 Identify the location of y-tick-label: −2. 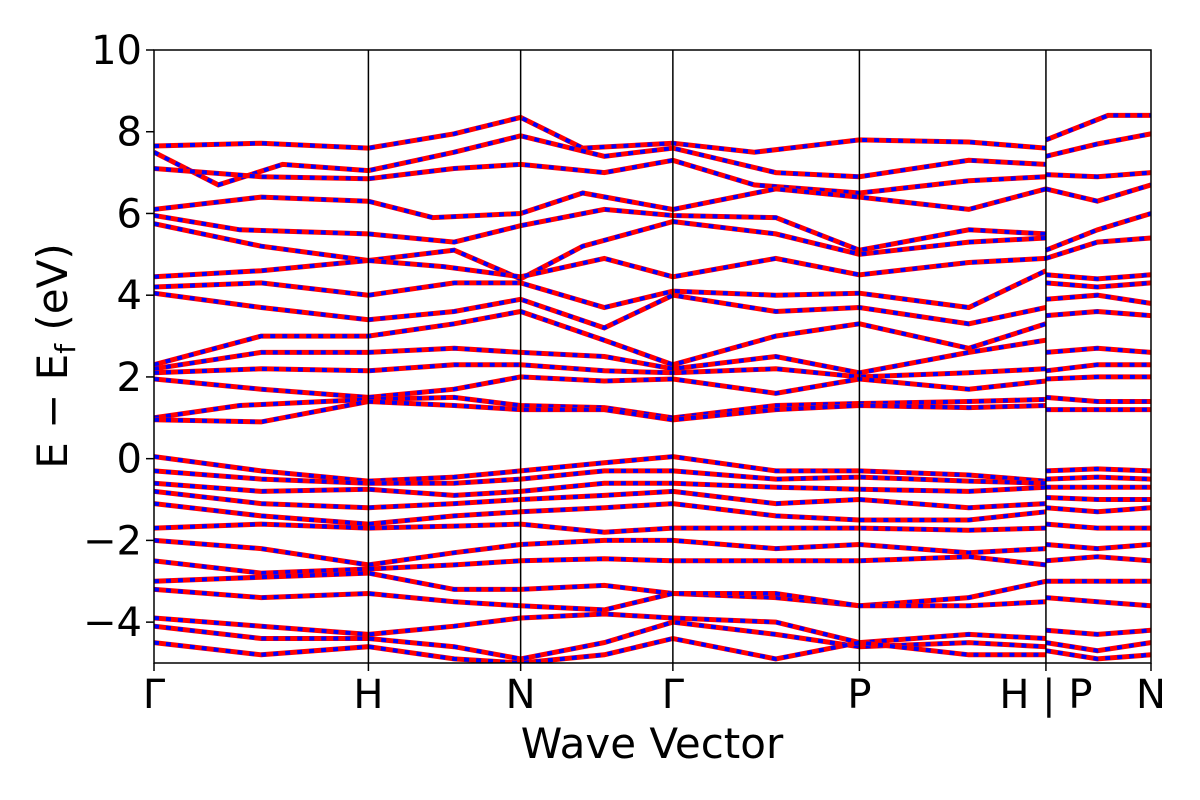
(112, 541).